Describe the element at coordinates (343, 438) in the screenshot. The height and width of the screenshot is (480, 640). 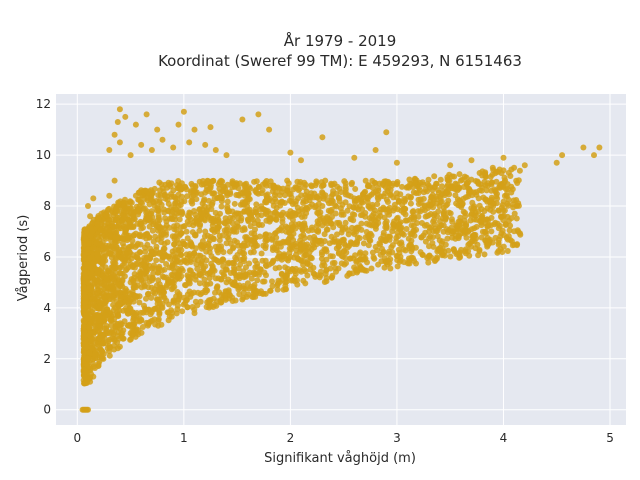
I see `x-axis-ticks: 0 1 2 3 4 5` at that location.